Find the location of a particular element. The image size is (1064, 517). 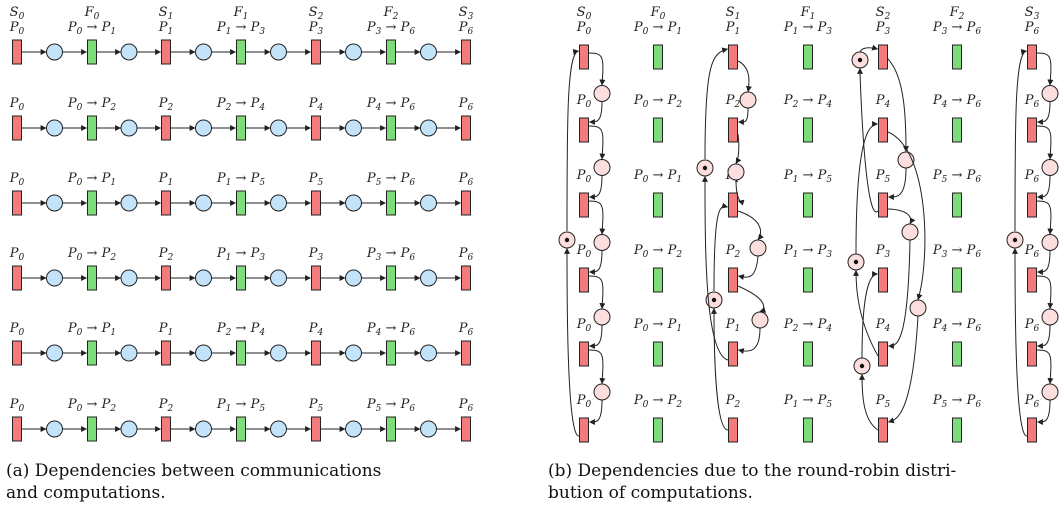

row-label: P4​ → P6​ is located at coordinates (390, 104).